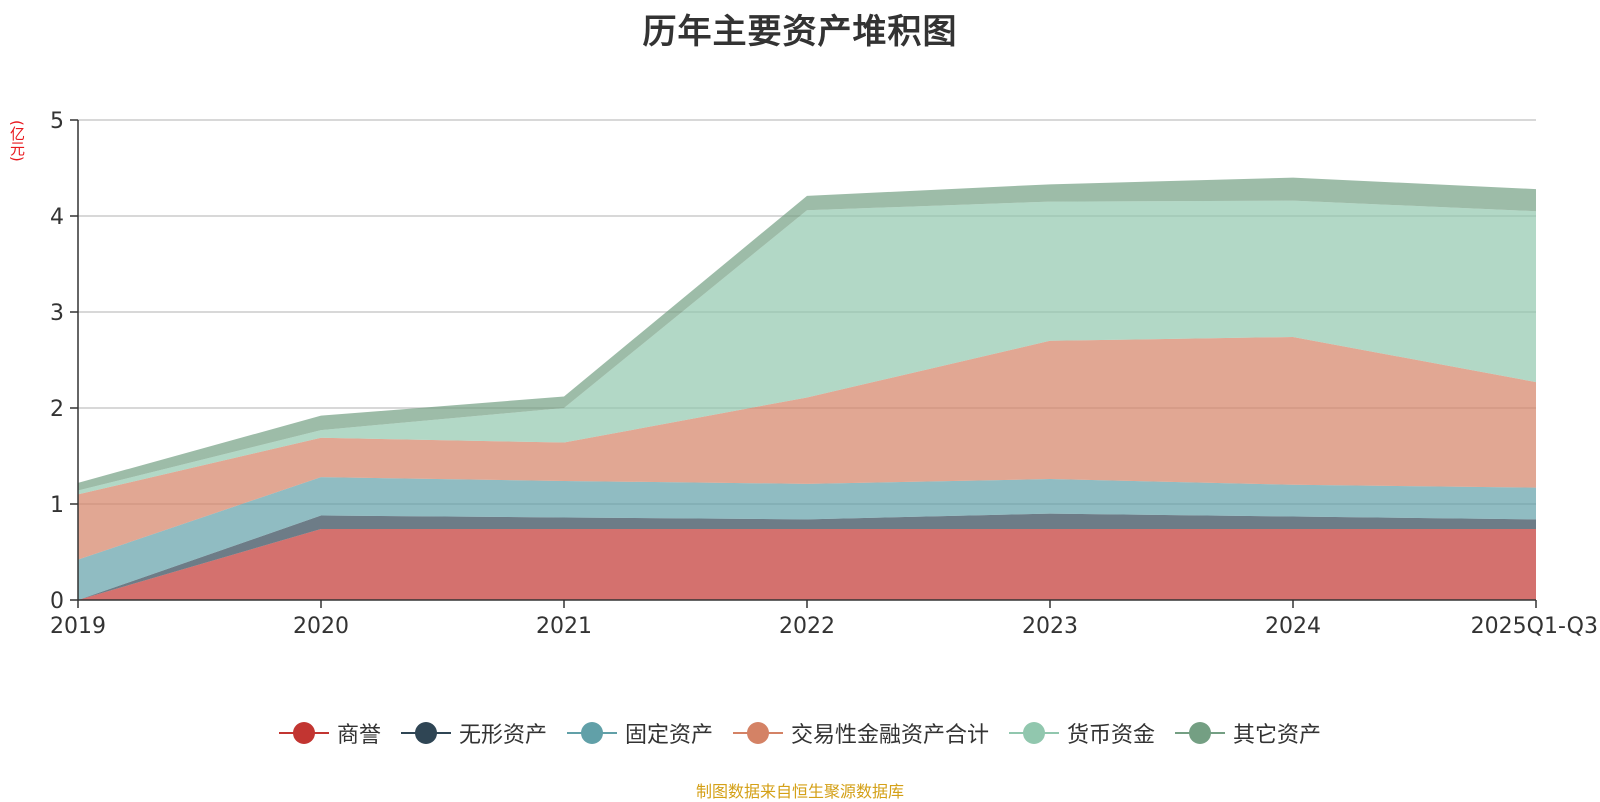 The width and height of the screenshot is (1600, 802). Describe the element at coordinates (799, 791) in the screenshot. I see `source-note: 制图数据来自恒生聚源数据库` at that location.